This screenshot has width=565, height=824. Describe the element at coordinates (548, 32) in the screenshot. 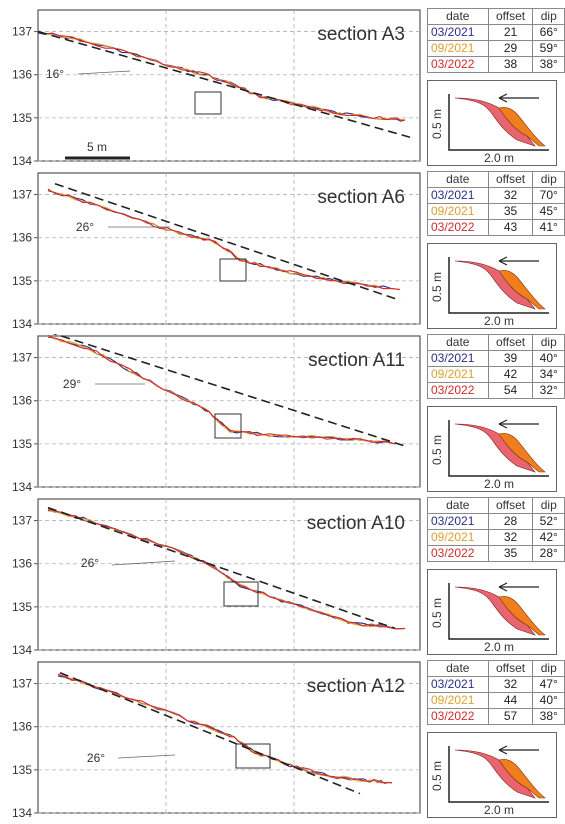

I see `dip-cell: 66°` at that location.